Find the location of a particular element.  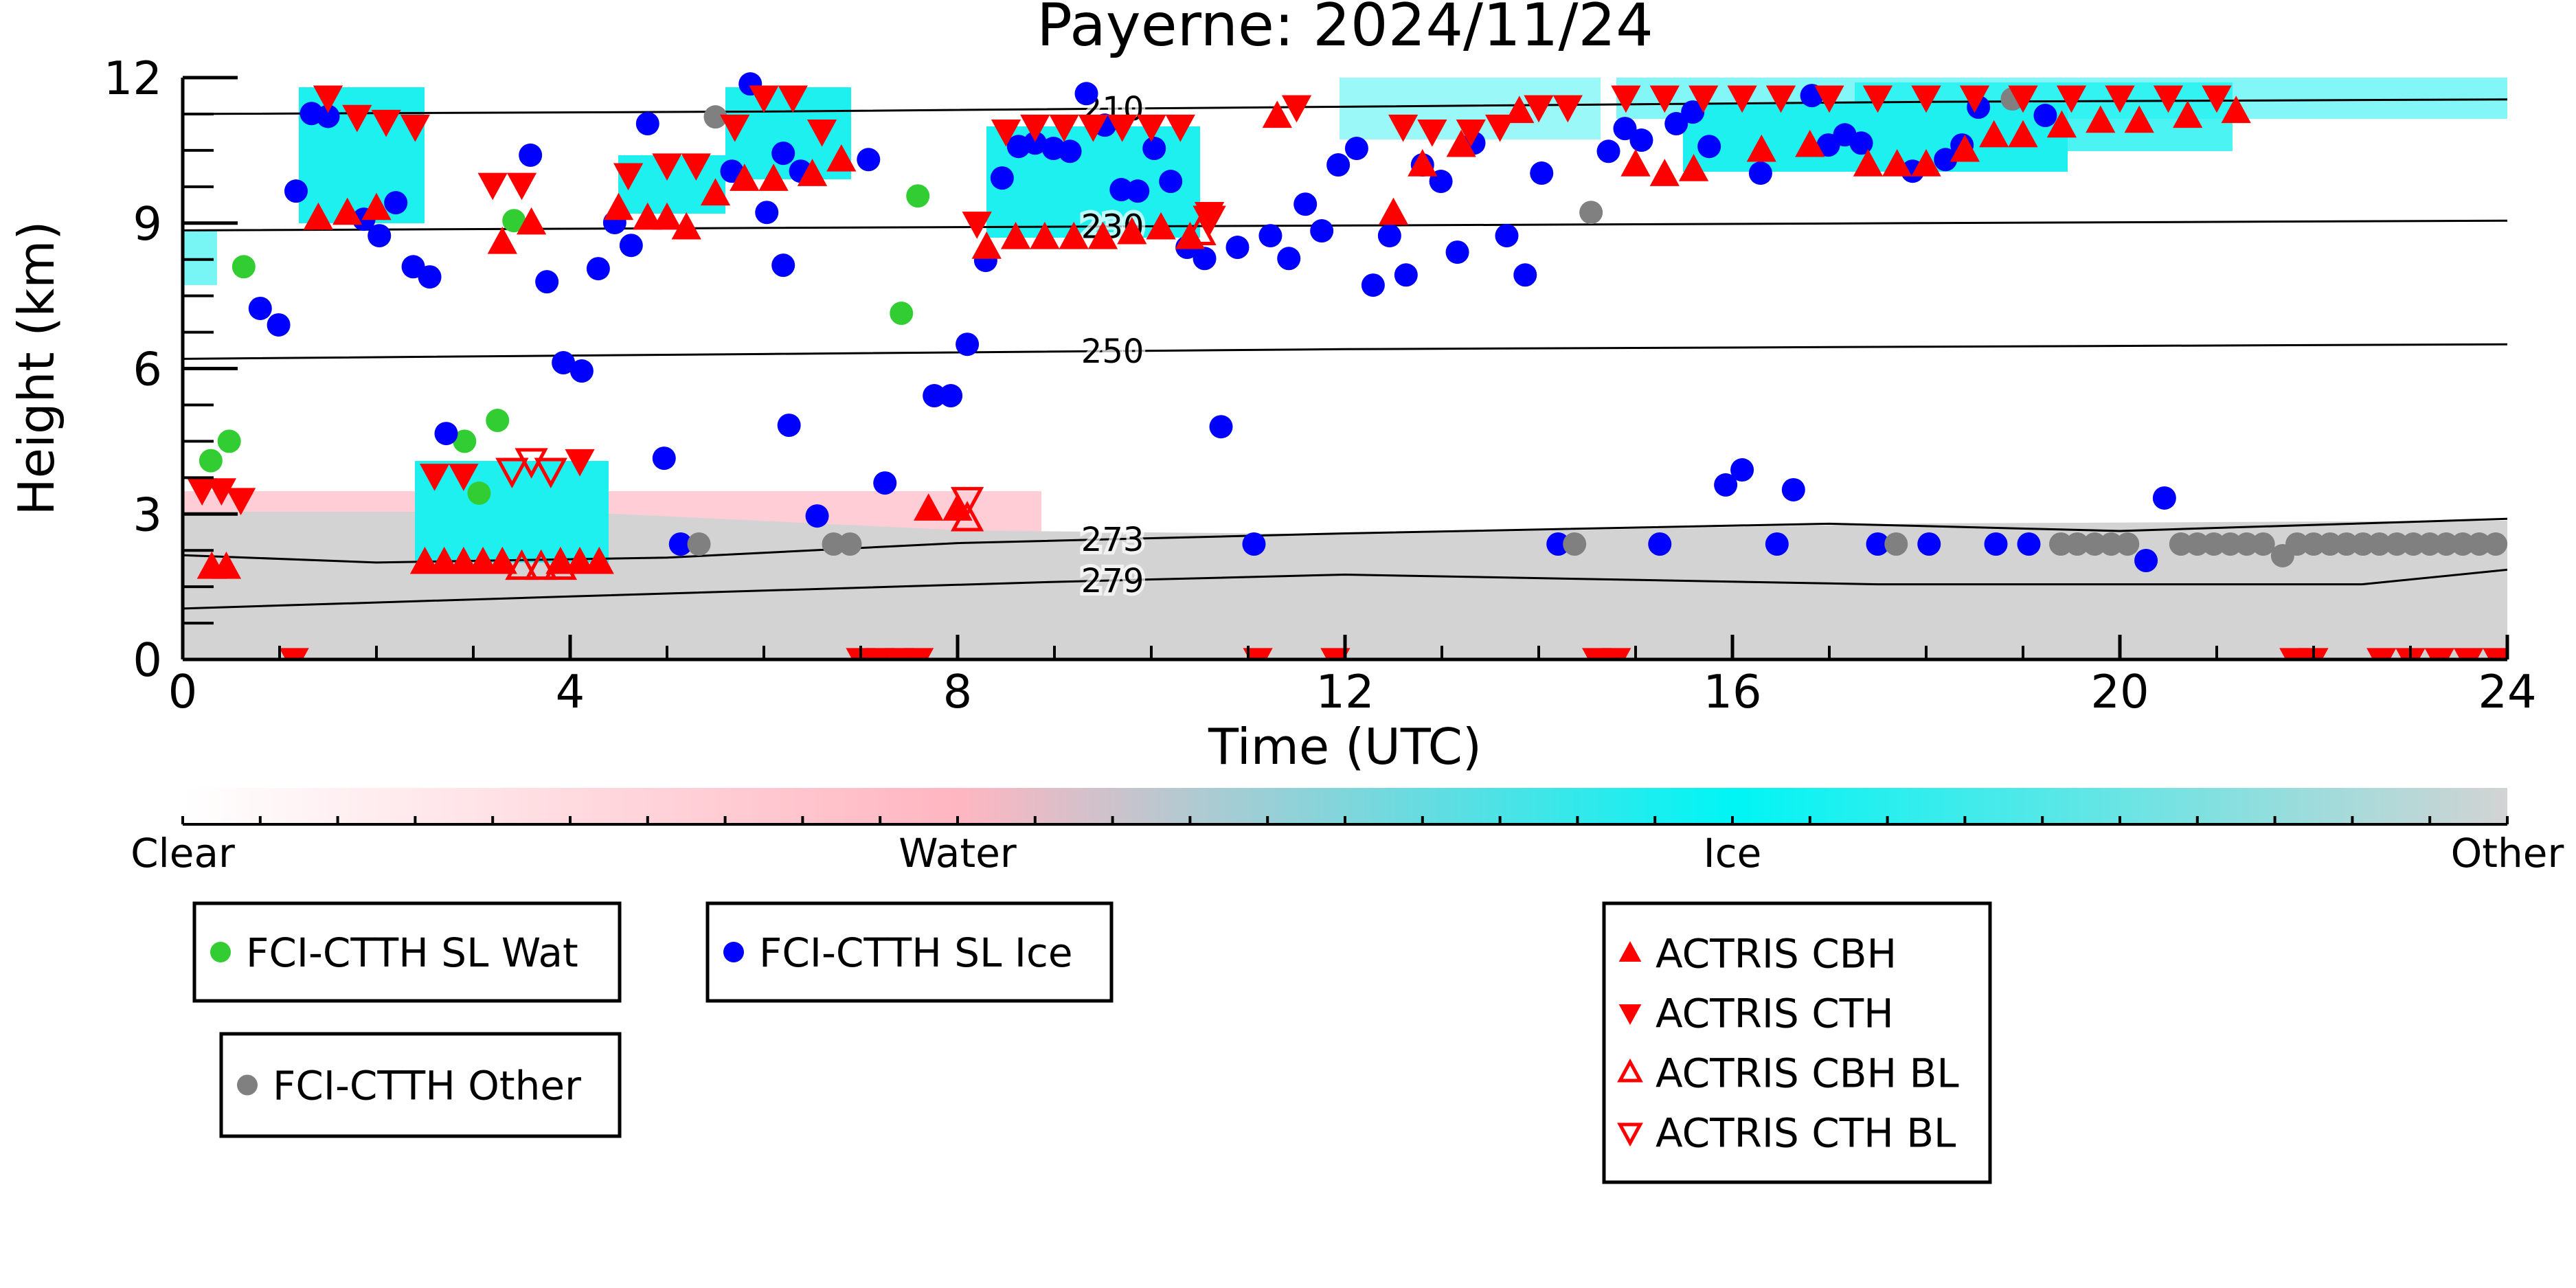

y-tick-label: 0 is located at coordinates (147, 660).